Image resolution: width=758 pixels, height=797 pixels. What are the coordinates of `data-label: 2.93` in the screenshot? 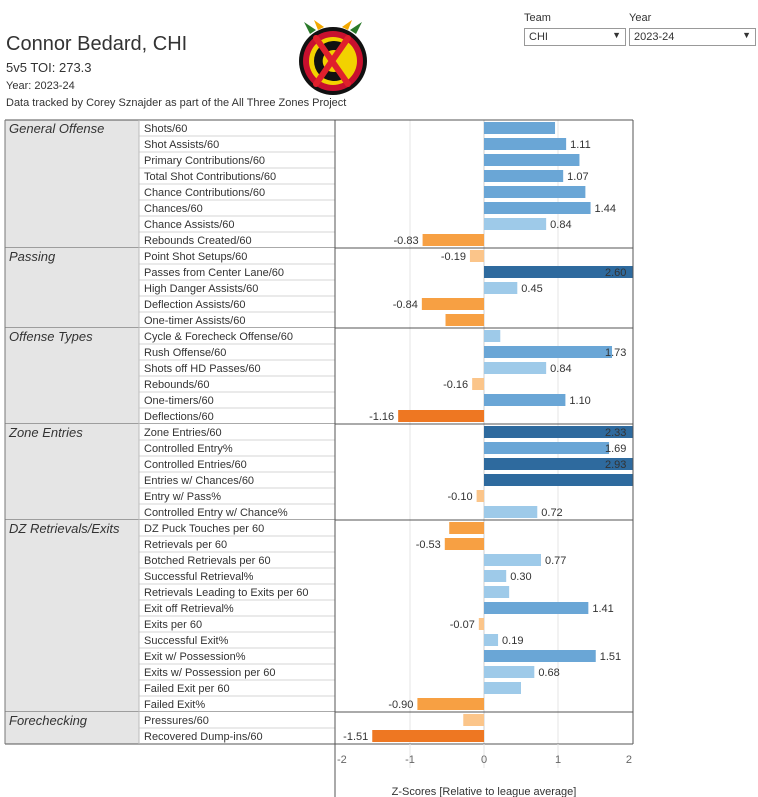 It's located at (615, 465).